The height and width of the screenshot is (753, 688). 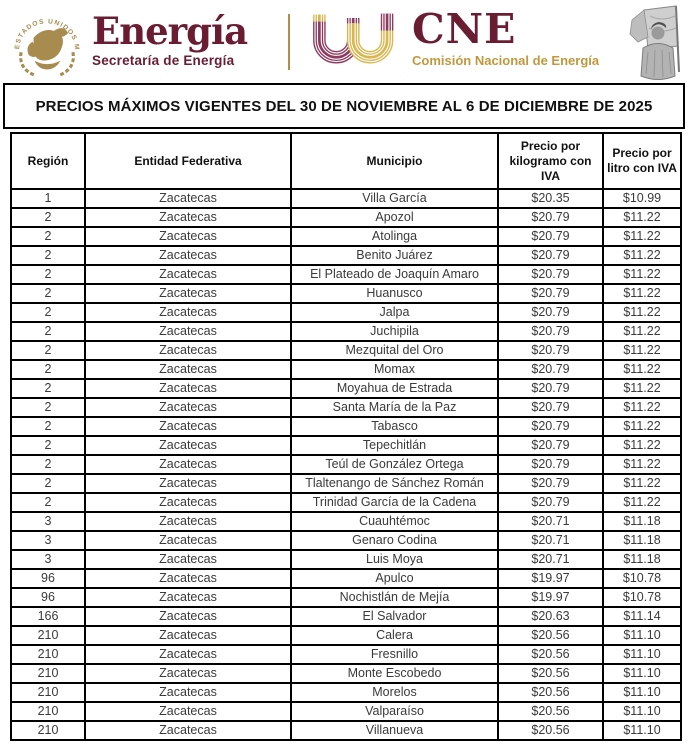 What do you see at coordinates (654, 42) in the screenshot?
I see `revolution-figure-image` at bounding box center [654, 42].